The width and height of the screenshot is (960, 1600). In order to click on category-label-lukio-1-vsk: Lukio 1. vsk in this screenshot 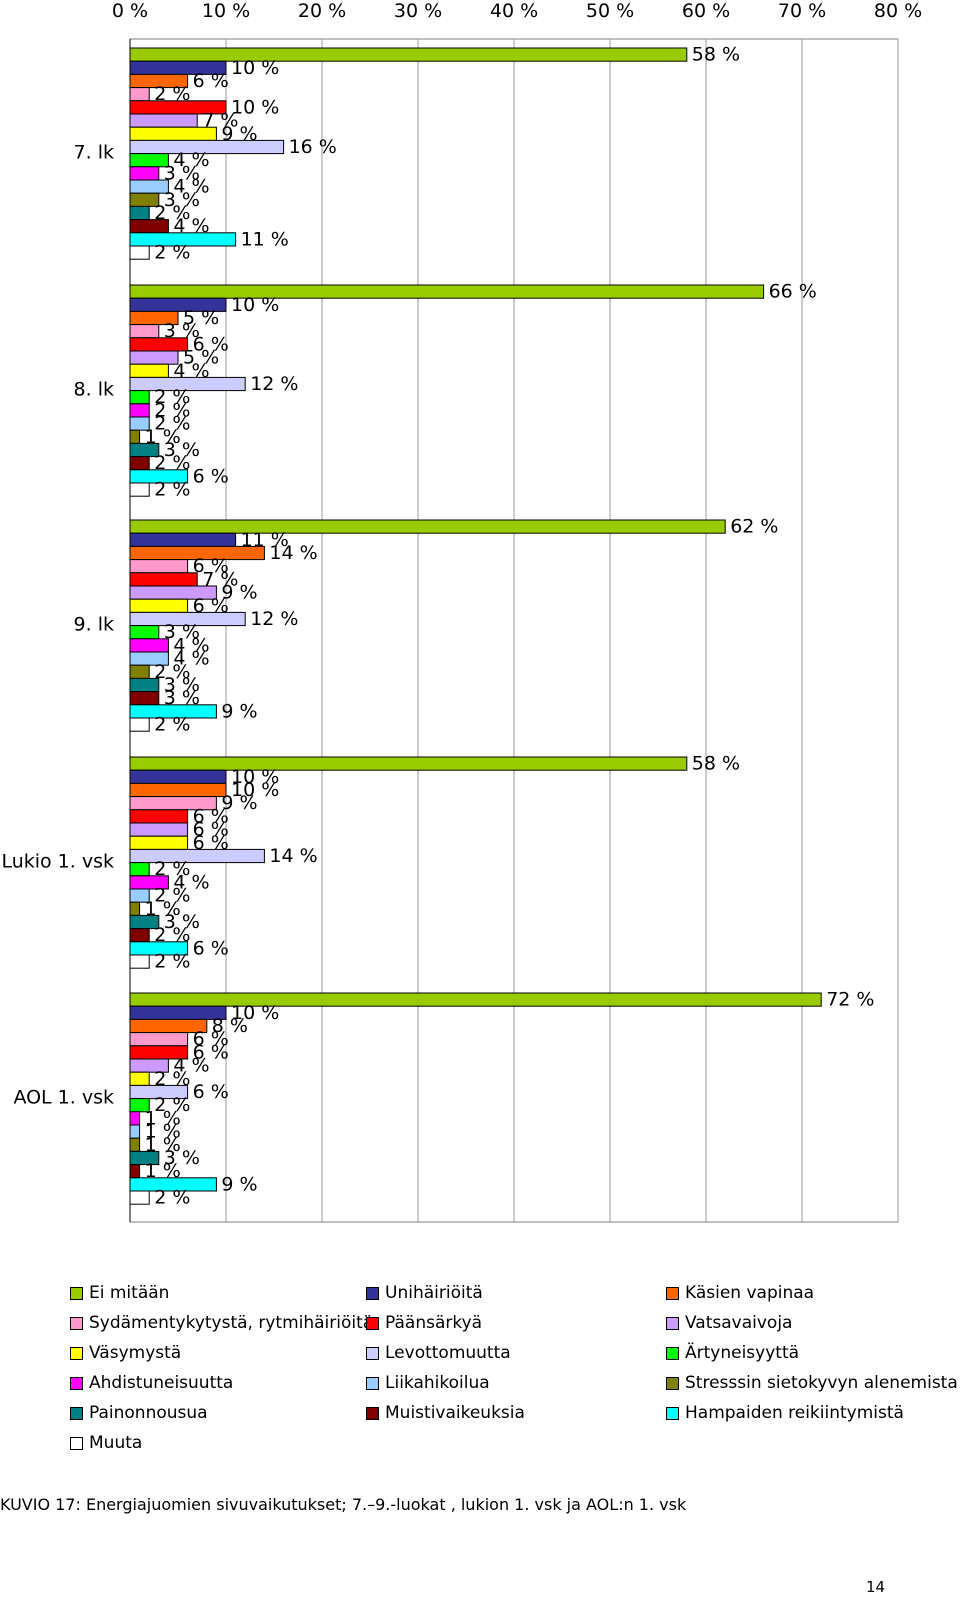, I will do `click(57, 862)`.